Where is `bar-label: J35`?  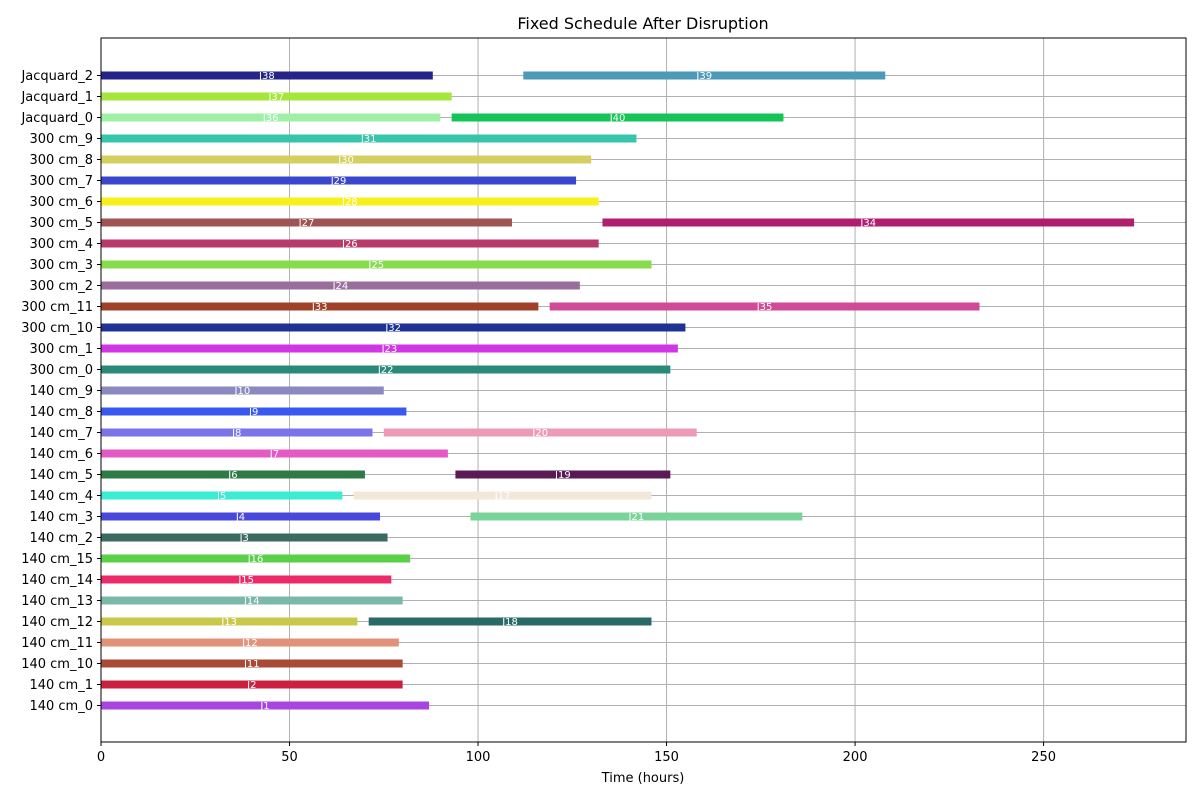 bar-label: J35 is located at coordinates (764, 307).